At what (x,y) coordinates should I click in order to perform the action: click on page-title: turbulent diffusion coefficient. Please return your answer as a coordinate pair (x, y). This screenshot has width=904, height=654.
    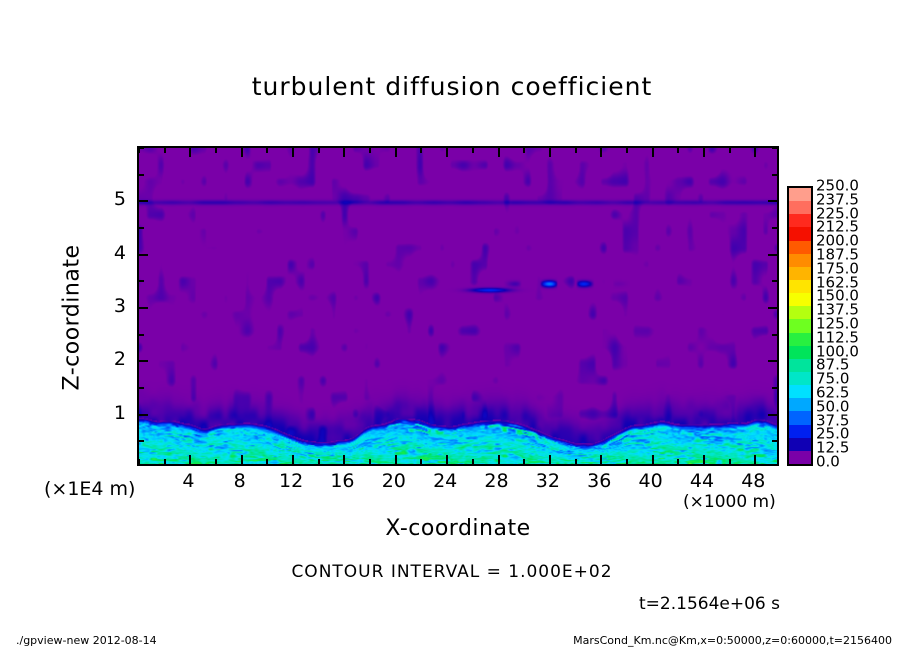
    Looking at the image, I should click on (452, 86).